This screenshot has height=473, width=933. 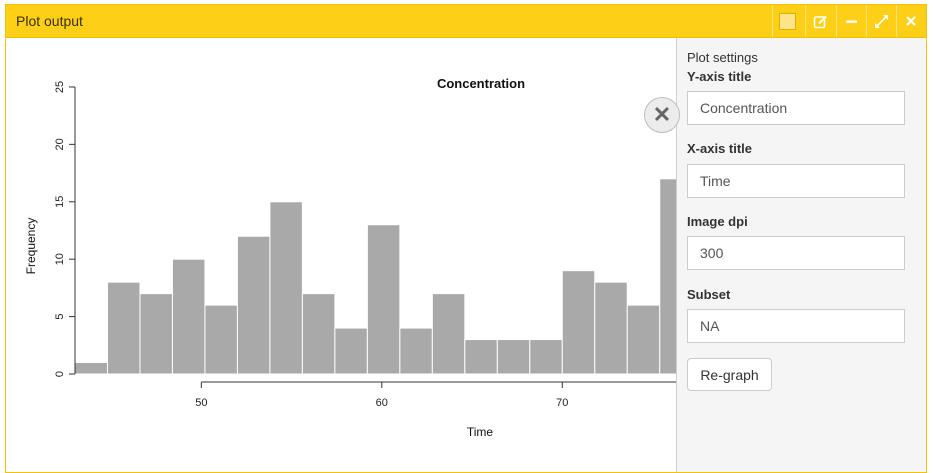 What do you see at coordinates (60, 144) in the screenshot?
I see `y-tick-label: 20` at bounding box center [60, 144].